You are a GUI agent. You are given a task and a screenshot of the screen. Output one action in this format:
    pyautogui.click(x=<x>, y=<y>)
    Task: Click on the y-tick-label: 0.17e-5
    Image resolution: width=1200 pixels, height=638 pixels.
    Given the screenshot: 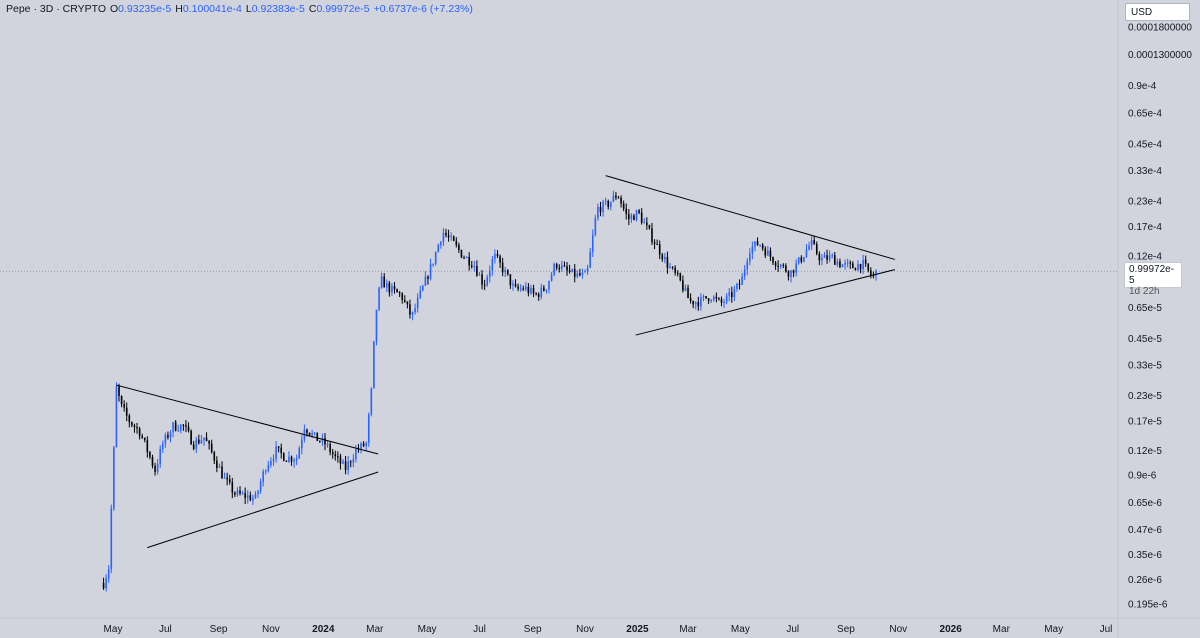 What is the action you would take?
    pyautogui.click(x=1145, y=422)
    